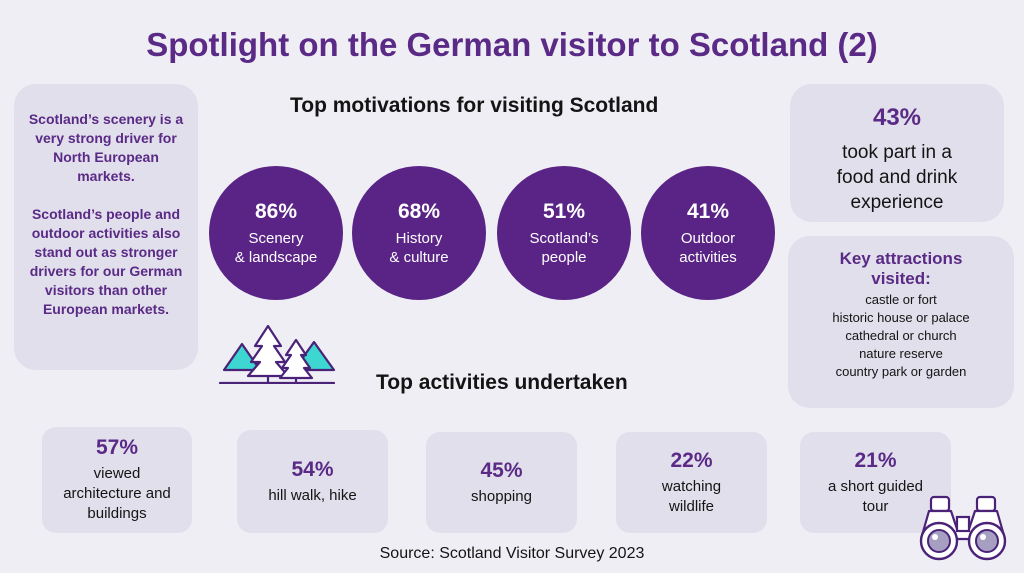 The image size is (1024, 573). I want to click on activity-pct: 45%, so click(501, 470).